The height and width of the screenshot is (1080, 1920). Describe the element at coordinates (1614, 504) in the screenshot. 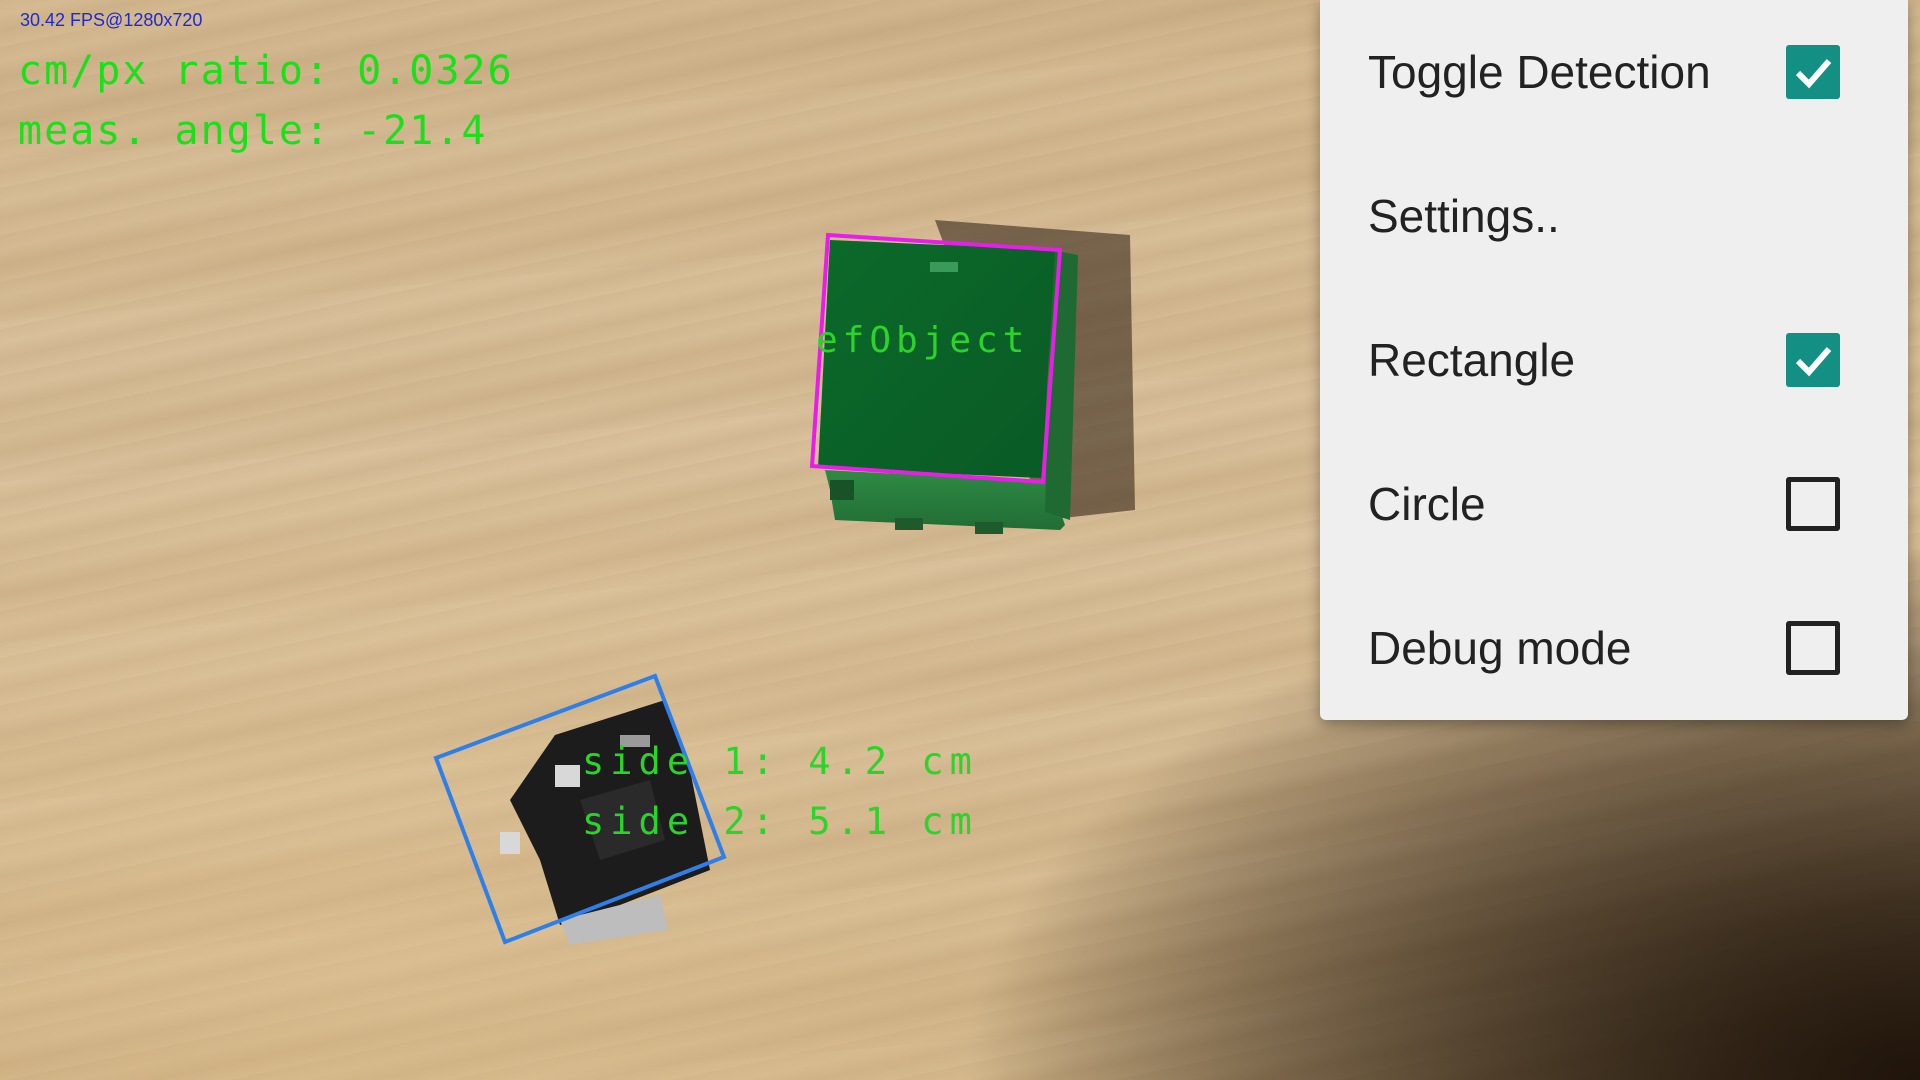

I see `menu-item-circle: Circle` at that location.